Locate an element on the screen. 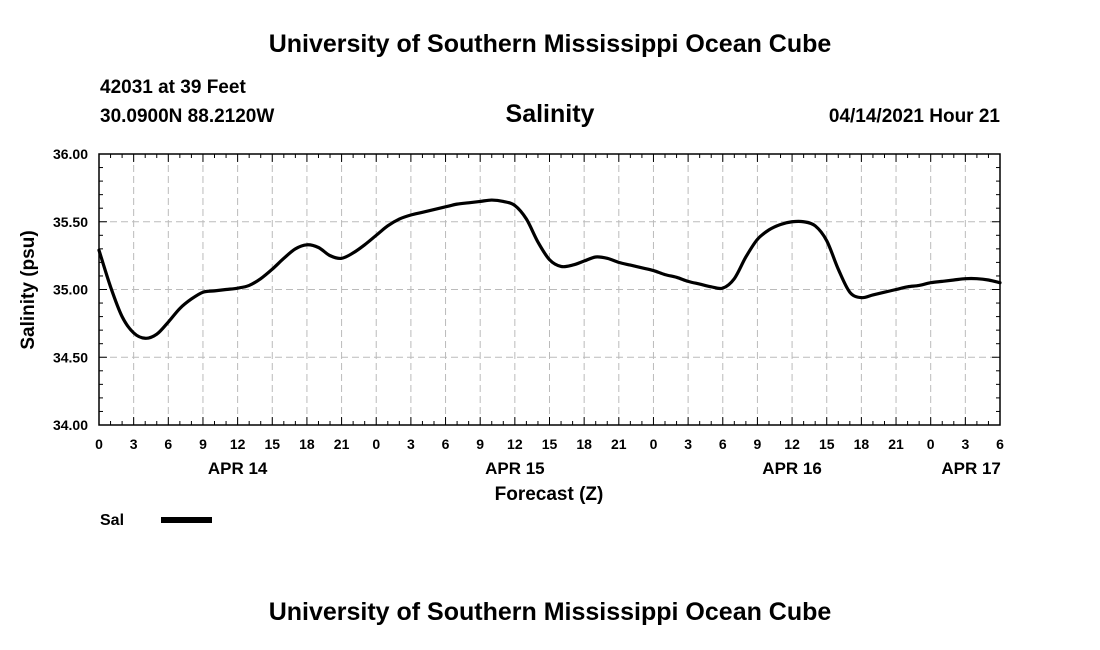 This screenshot has height=650, width=1100. datetime-label: 04/14/2021 Hour 21 is located at coordinates (914, 116).